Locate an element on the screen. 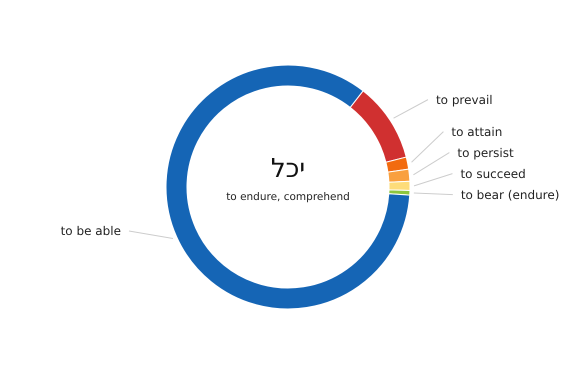  slice-label: to succeed is located at coordinates (493, 173).